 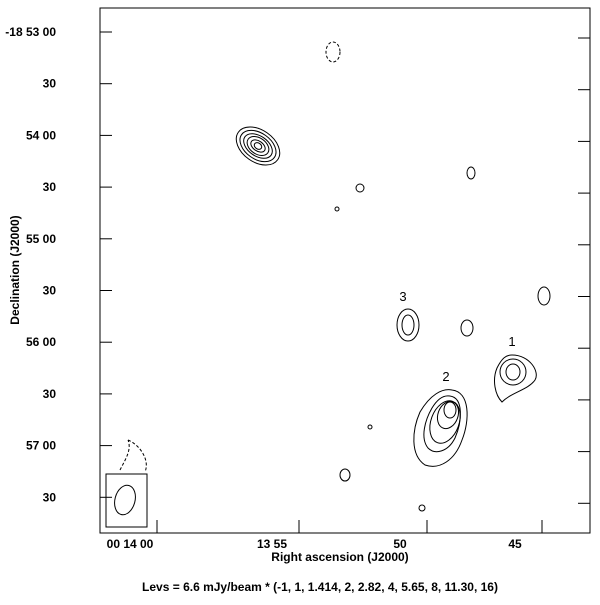 What do you see at coordinates (511, 341) in the screenshot?
I see `source-label: 1` at bounding box center [511, 341].